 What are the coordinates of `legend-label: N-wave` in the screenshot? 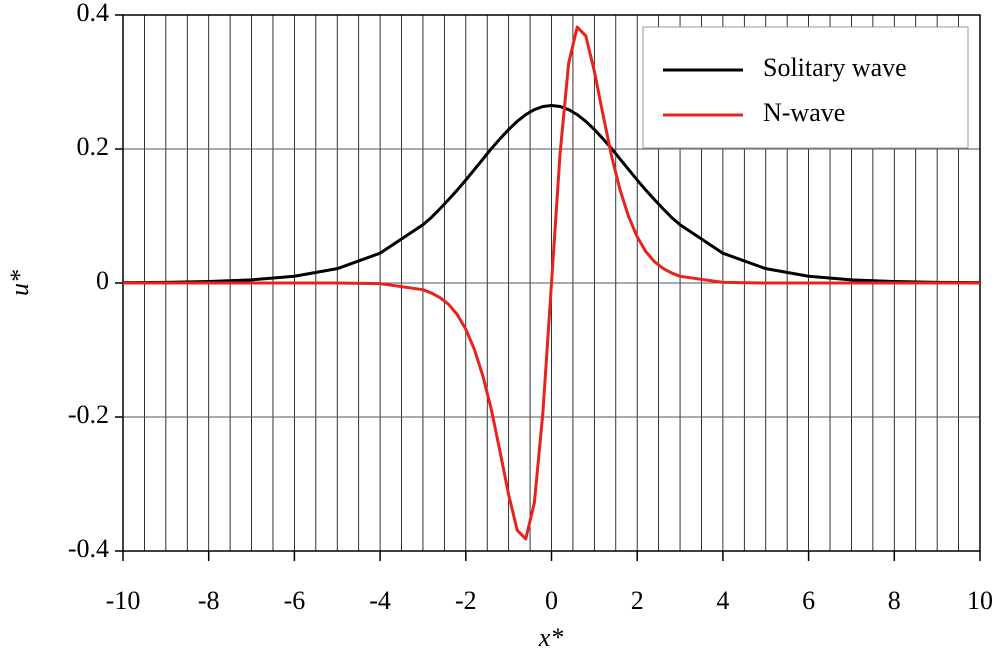 It's located at (804, 112).